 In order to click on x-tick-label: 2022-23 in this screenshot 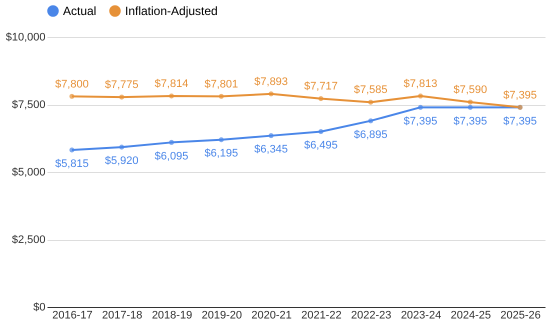, I will do `click(371, 316)`.